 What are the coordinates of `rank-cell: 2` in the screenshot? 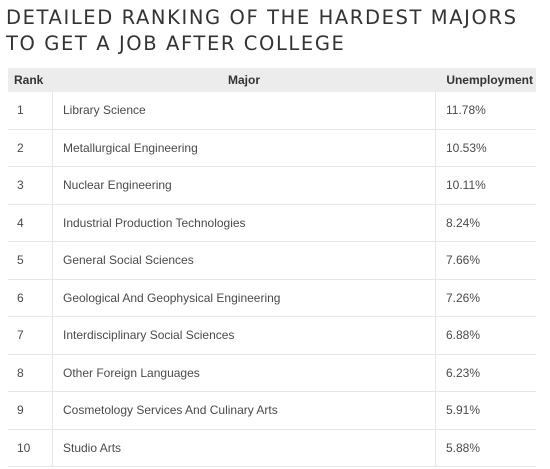 It's located at (30, 148).